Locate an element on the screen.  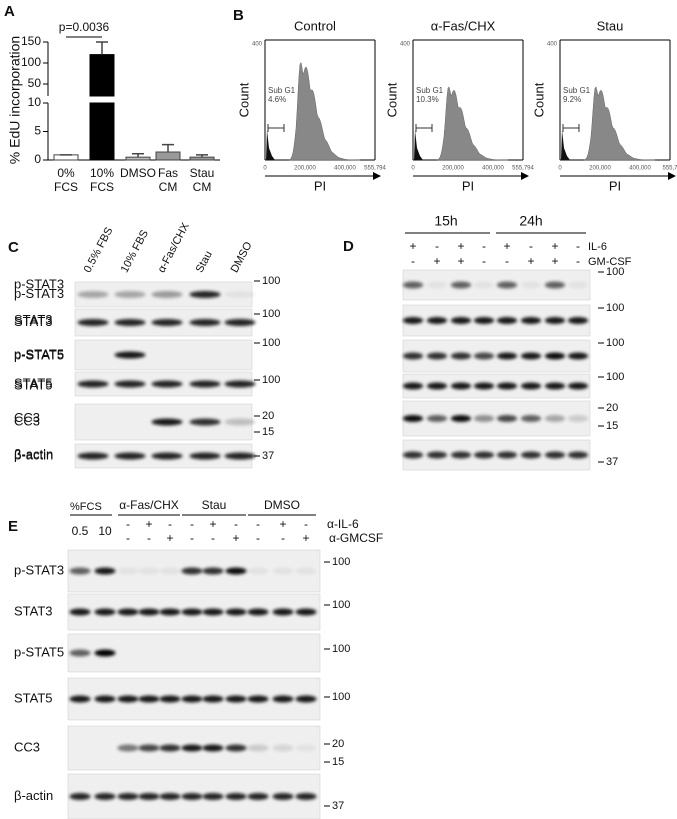
fcs-value: 10 is located at coordinates (105, 531).